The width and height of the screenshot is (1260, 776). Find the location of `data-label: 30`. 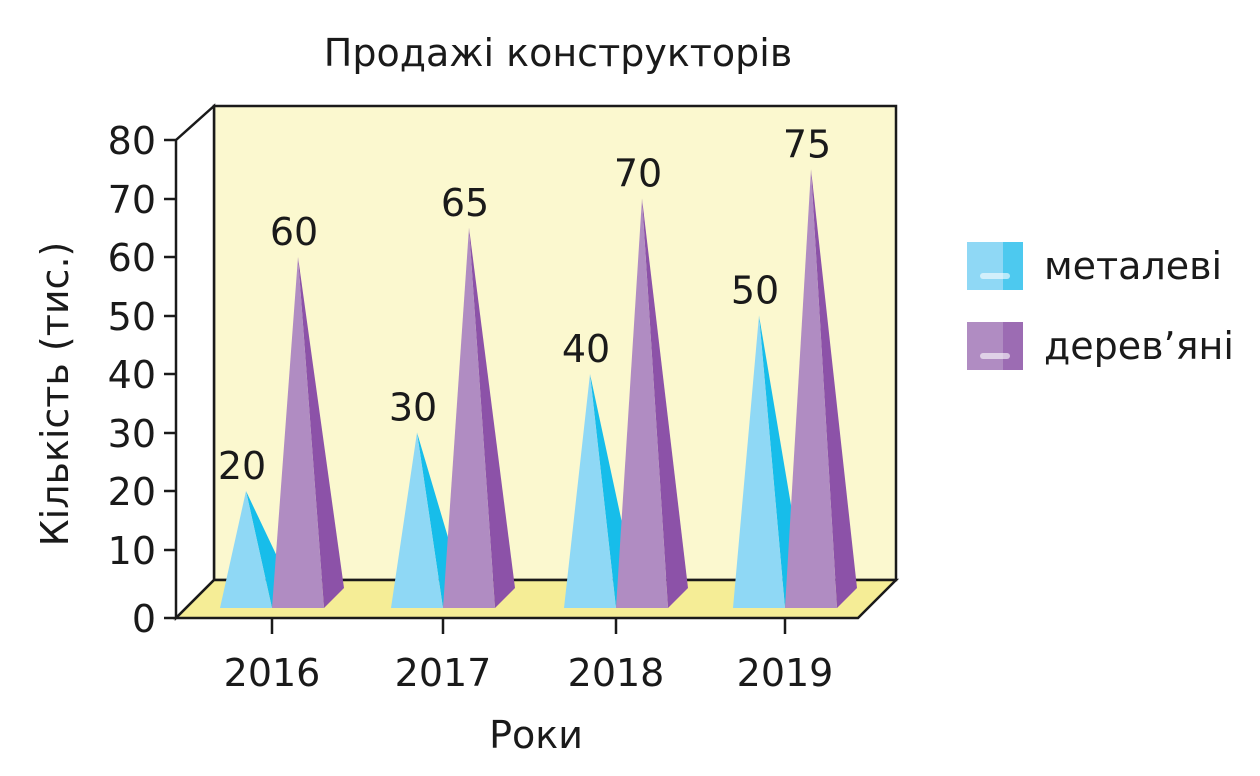

data-label: 30 is located at coordinates (413, 408).